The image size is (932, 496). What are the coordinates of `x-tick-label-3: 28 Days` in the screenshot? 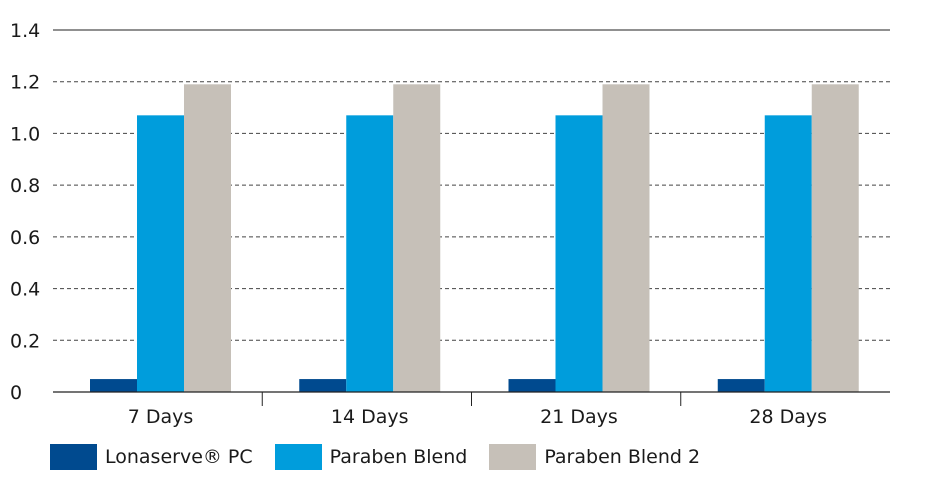 It's located at (788, 417).